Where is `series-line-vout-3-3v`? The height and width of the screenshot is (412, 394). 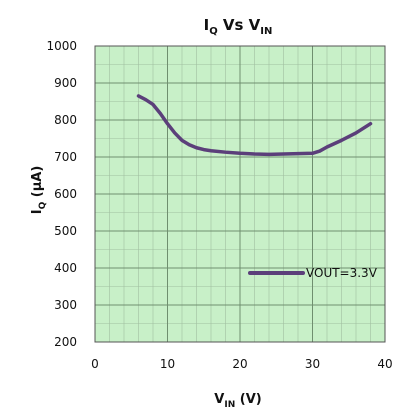 series-line-vout-3-3v is located at coordinates (254, 125).